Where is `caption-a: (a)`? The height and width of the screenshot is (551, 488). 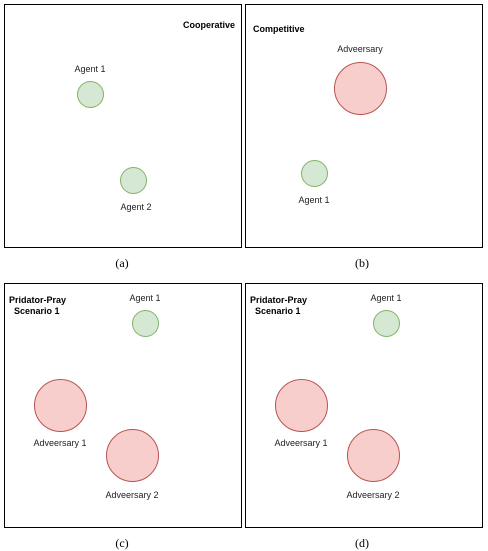
caption-a: (a) is located at coordinates (122, 263).